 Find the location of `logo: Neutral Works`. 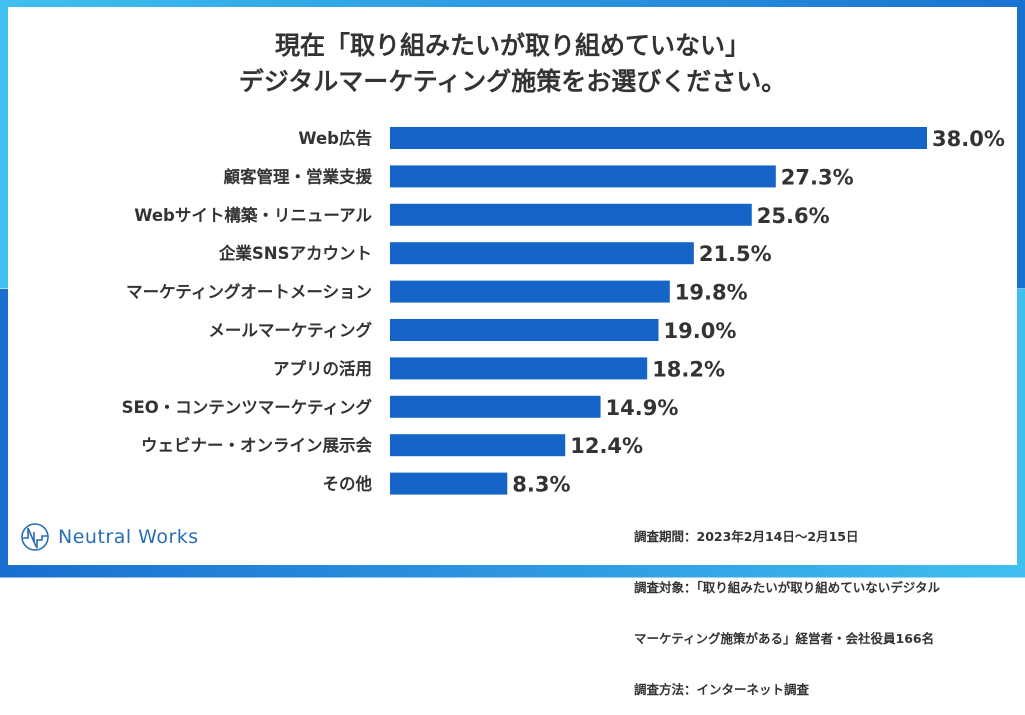

logo: Neutral Works is located at coordinates (109, 537).